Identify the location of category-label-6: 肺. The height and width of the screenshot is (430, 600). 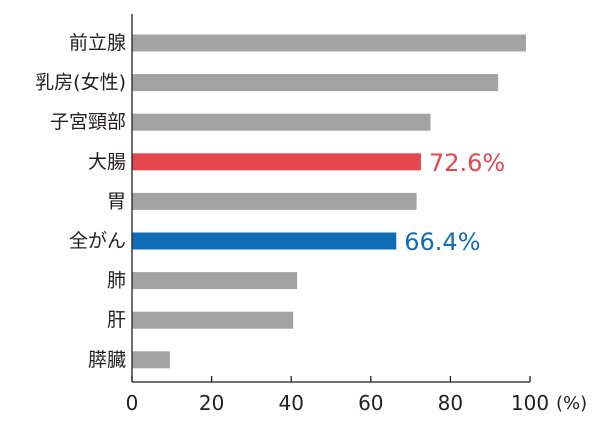
(116, 281).